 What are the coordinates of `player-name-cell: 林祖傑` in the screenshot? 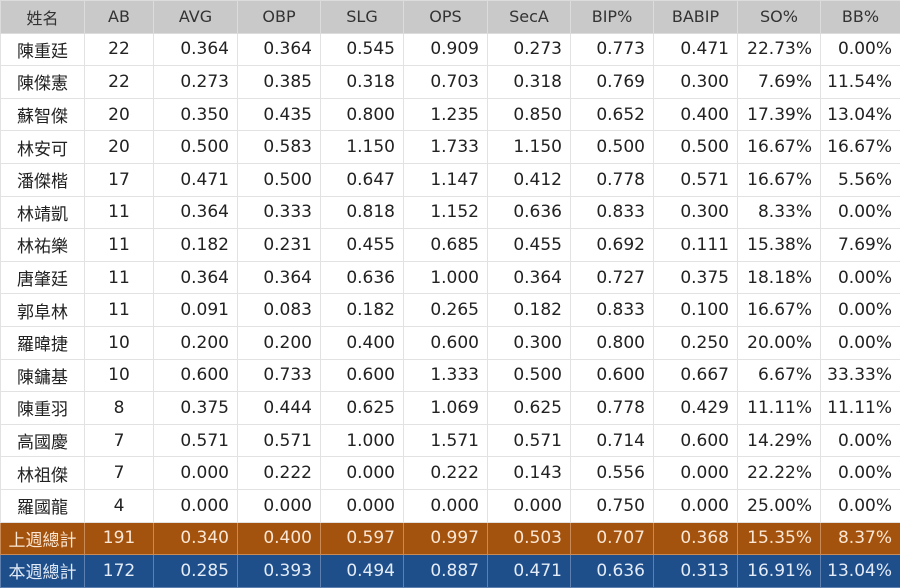 It's located at (43, 473).